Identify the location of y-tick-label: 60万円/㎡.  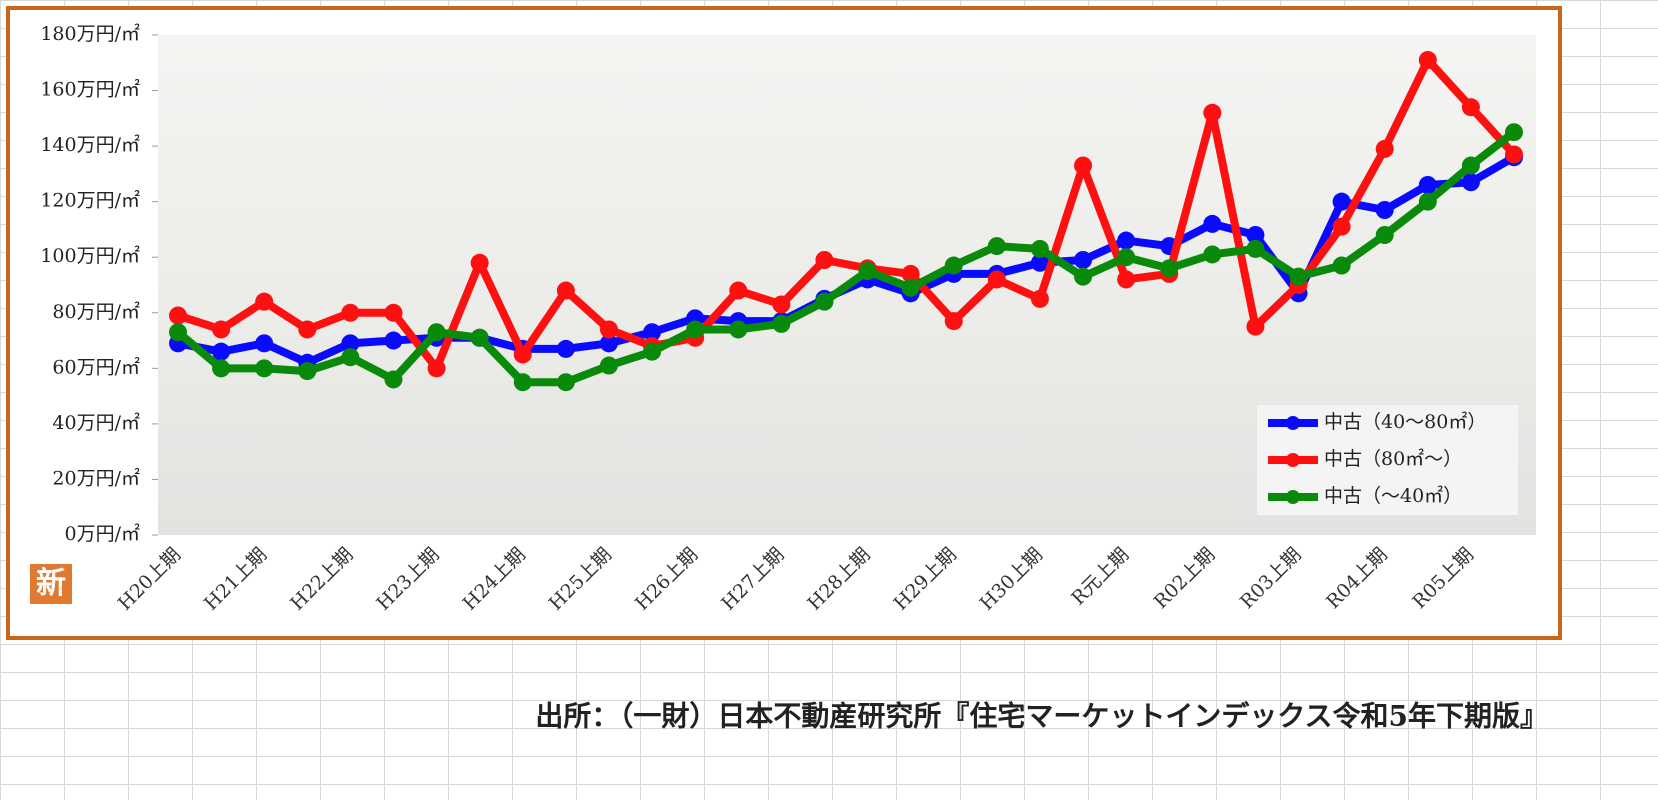
(96, 366).